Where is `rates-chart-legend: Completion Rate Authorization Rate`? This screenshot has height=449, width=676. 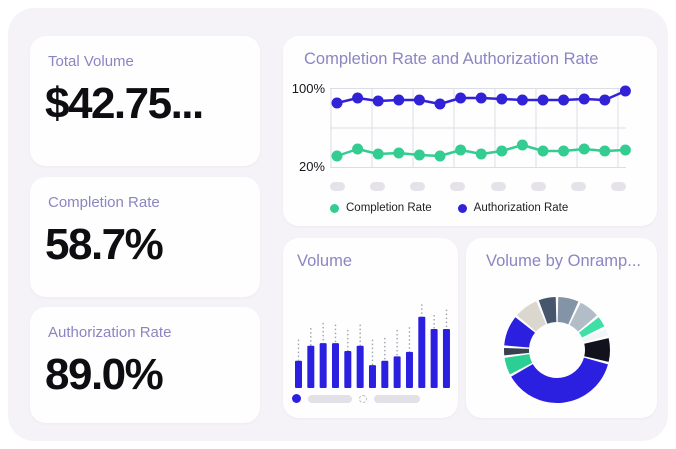
rates-chart-legend: Completion Rate Authorization Rate is located at coordinates (449, 208).